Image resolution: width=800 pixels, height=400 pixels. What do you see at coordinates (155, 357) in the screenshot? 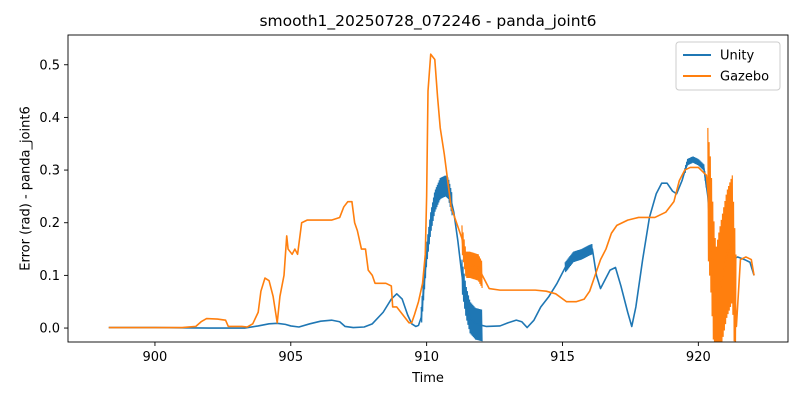
I see `x-tick-label: 900` at bounding box center [155, 357].